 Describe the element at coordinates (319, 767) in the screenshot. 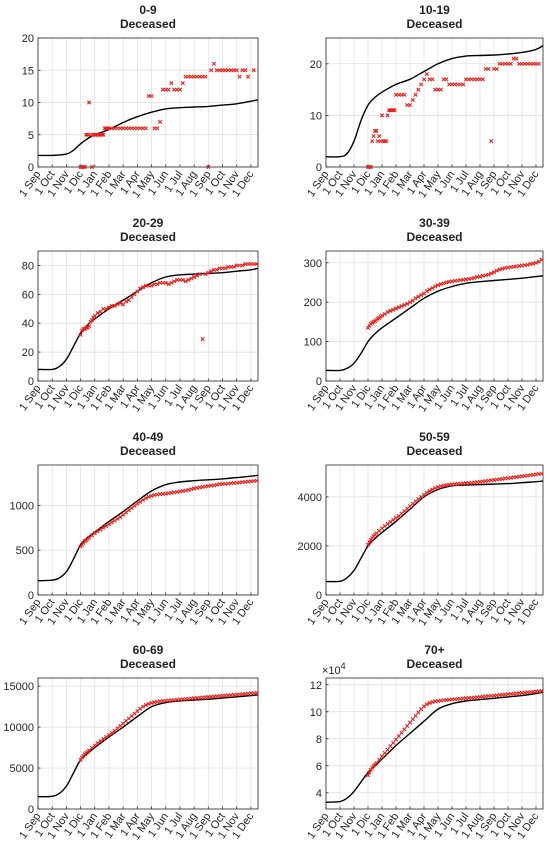

I see `y-tick-label: 6` at that location.